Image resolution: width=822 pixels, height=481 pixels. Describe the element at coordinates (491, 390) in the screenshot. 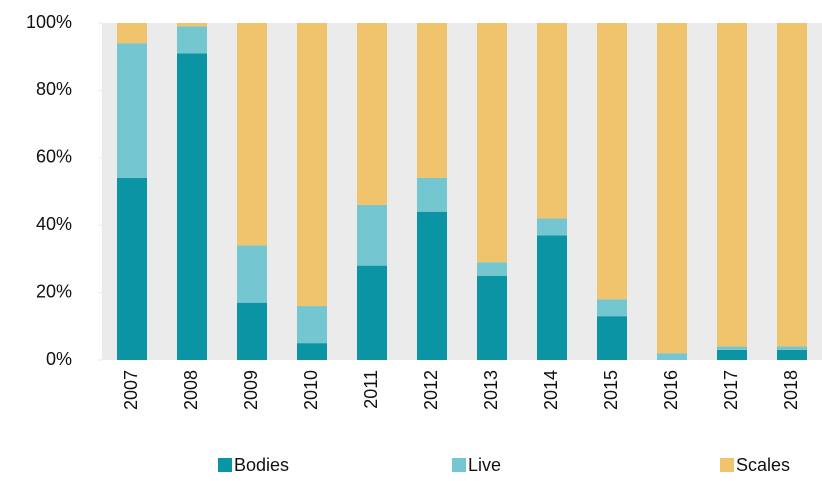

I see `x-tick-label: 2013` at that location.